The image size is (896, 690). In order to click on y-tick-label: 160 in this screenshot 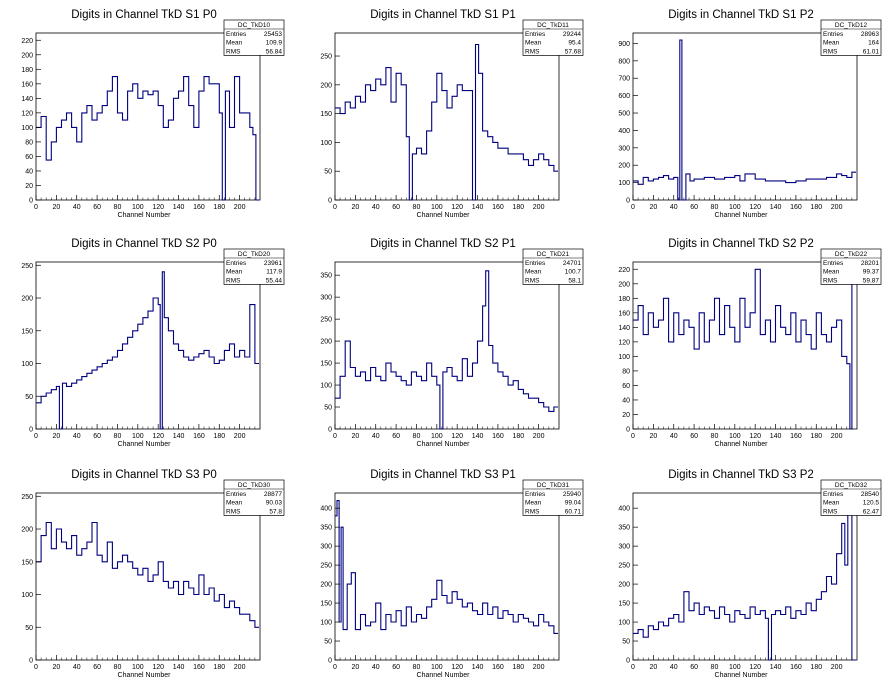, I will do `click(624, 313)`.